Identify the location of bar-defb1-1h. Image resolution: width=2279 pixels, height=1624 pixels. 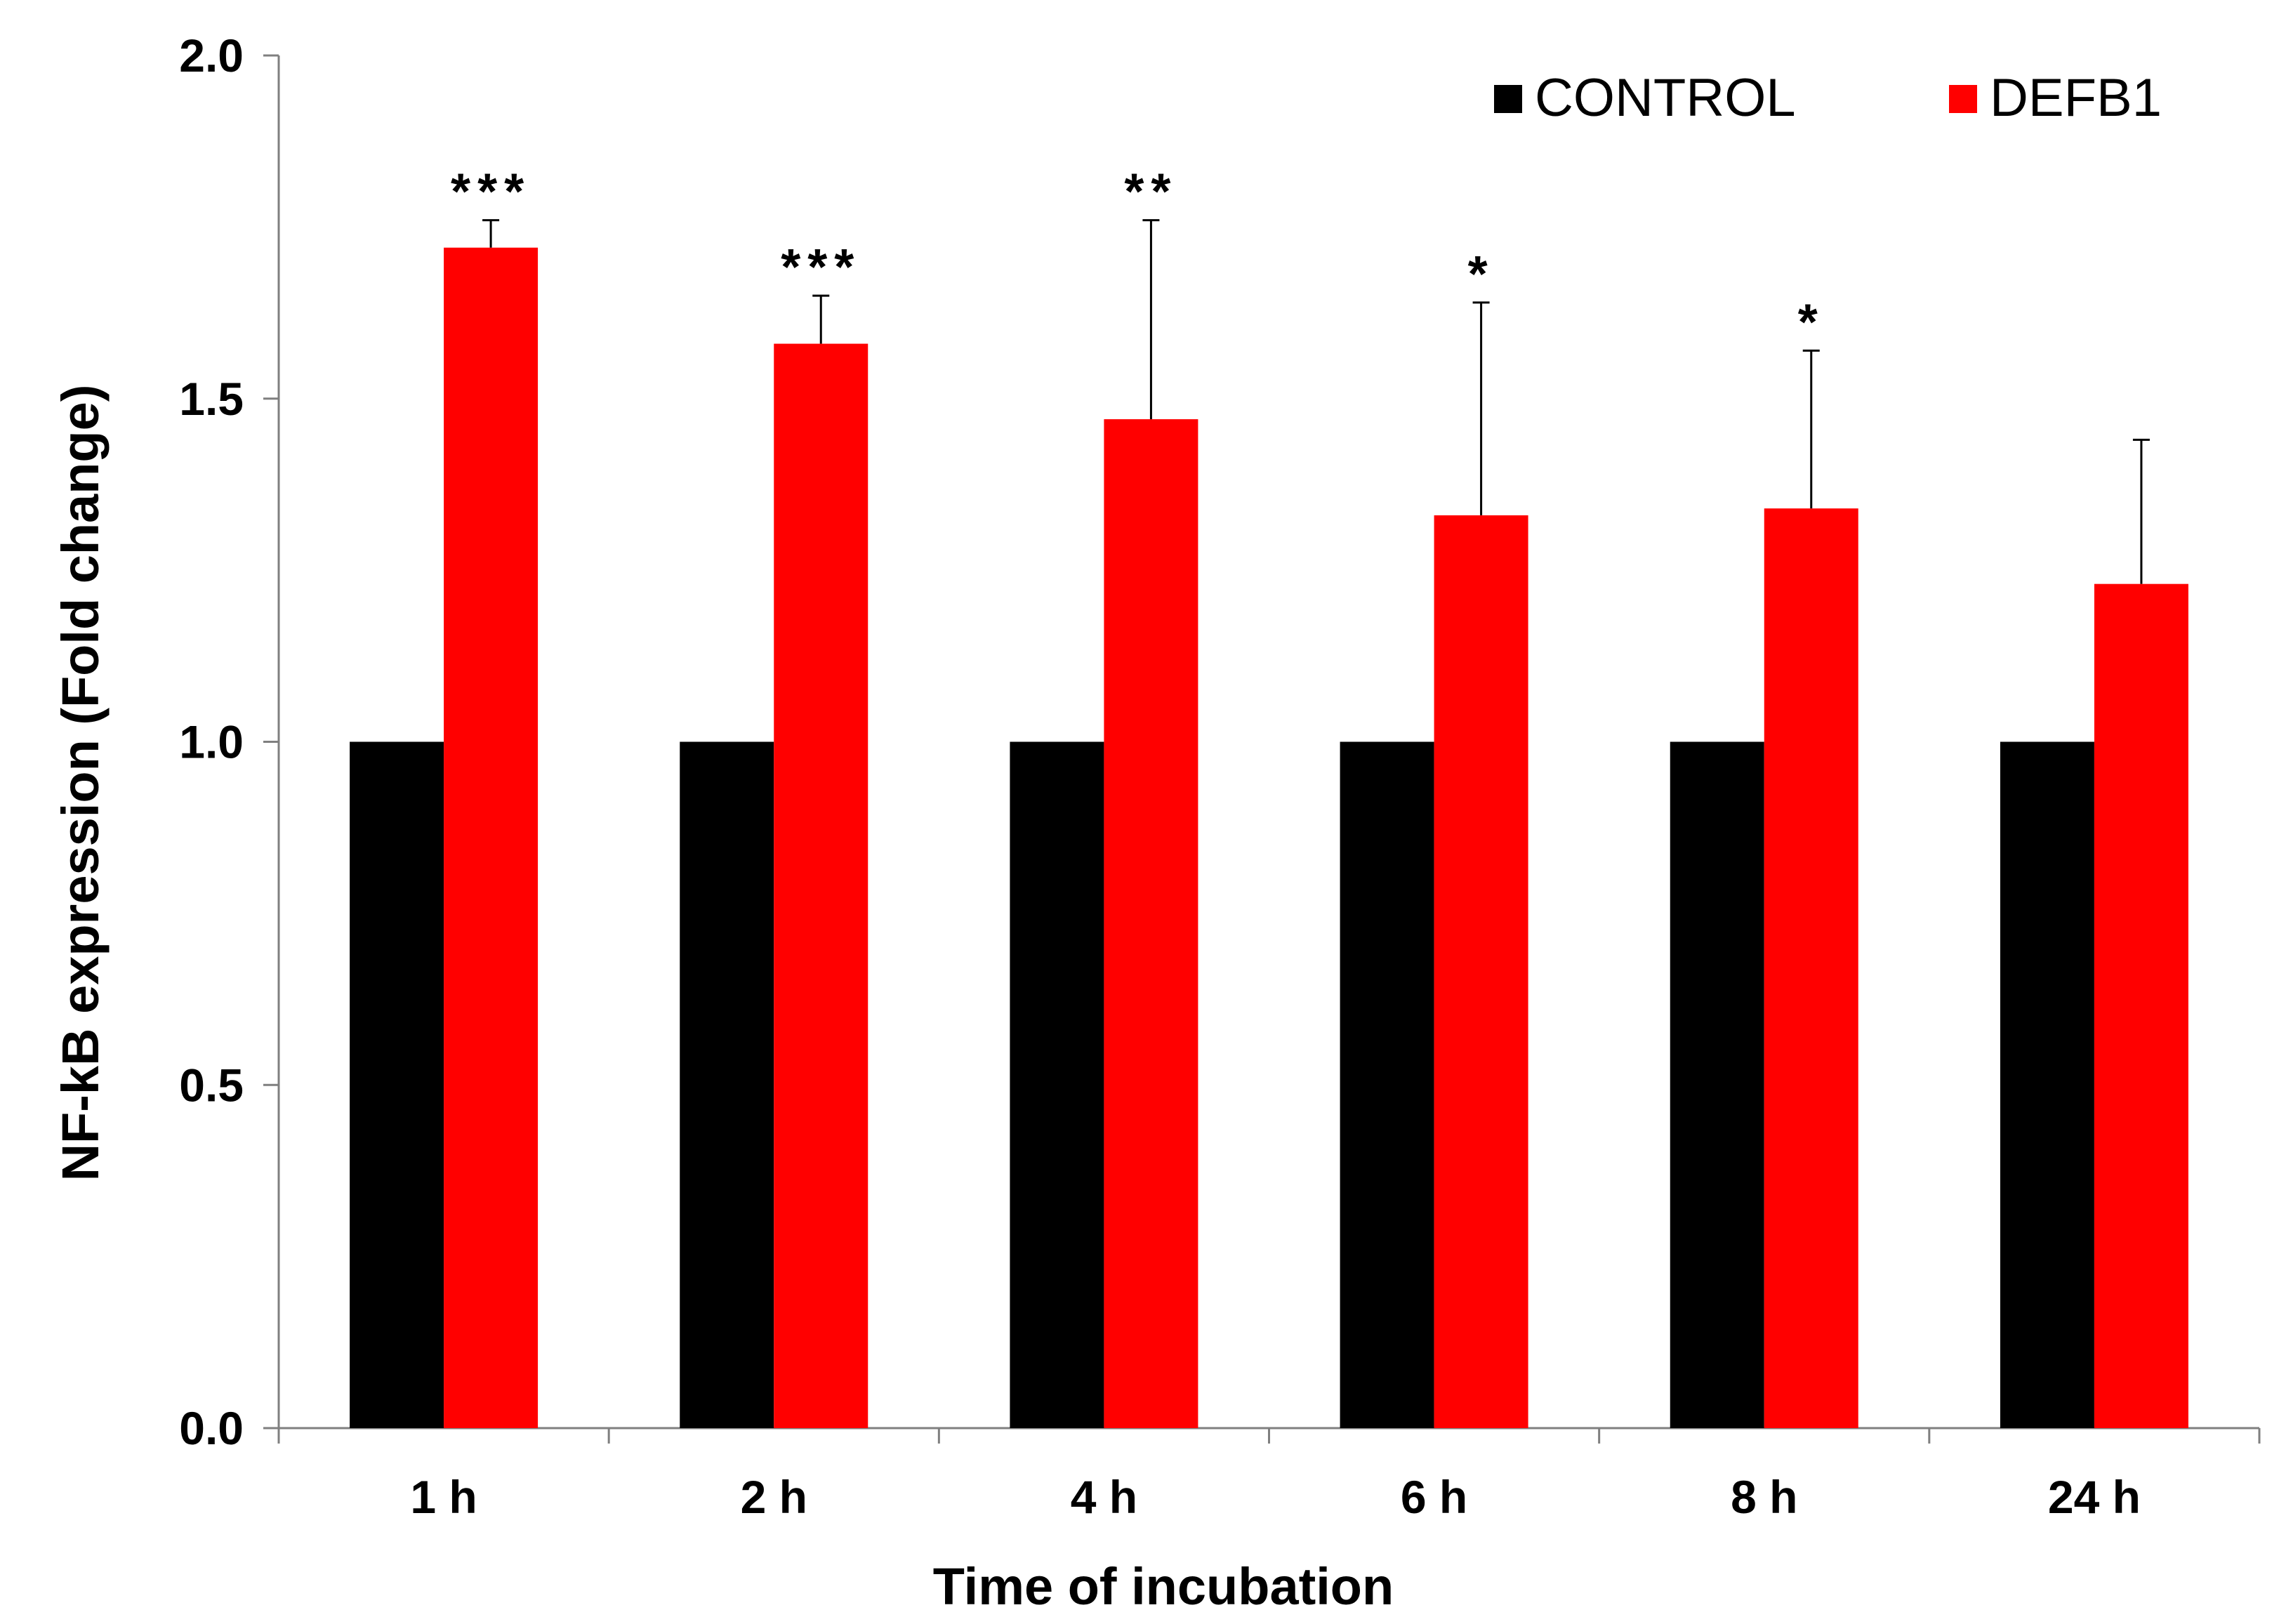
(491, 838).